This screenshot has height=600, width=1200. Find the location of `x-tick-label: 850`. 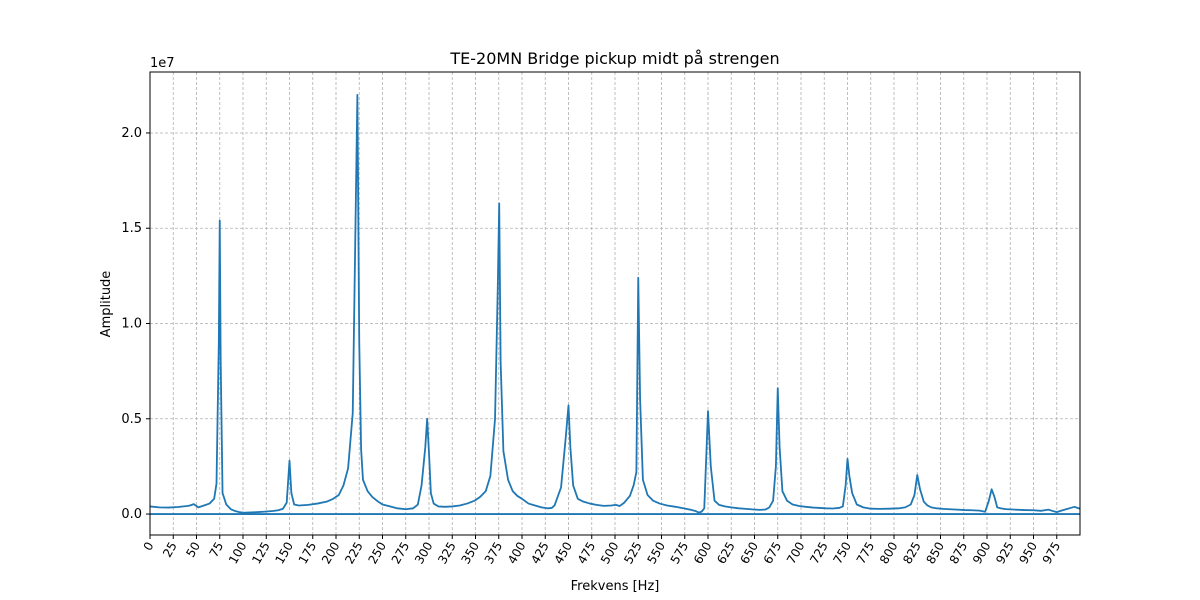

x-tick-label: 850 is located at coordinates (936, 553).